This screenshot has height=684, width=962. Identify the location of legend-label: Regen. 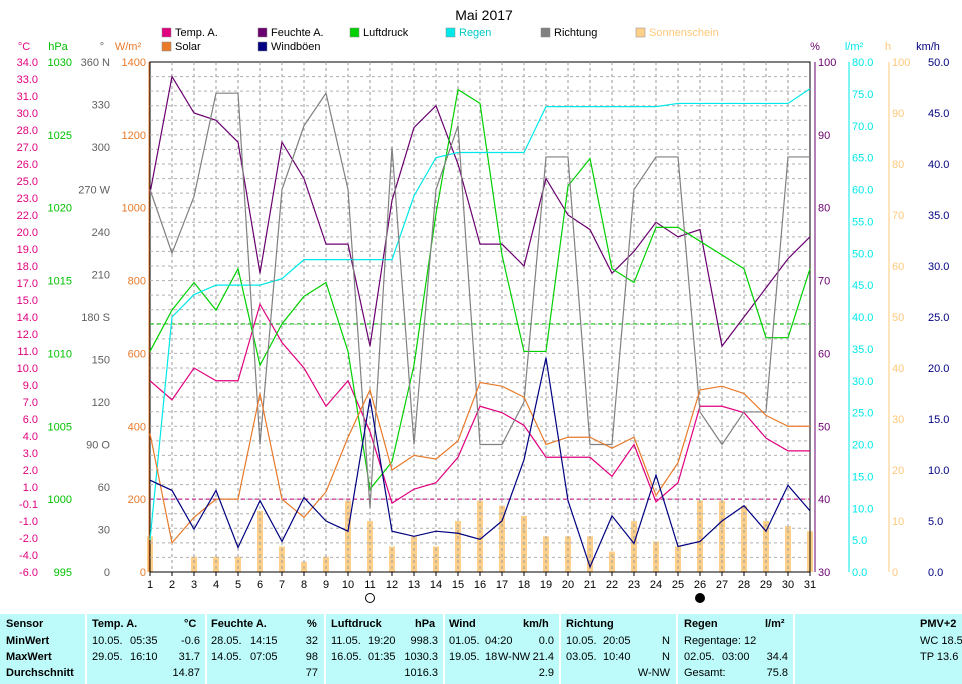
(475, 33).